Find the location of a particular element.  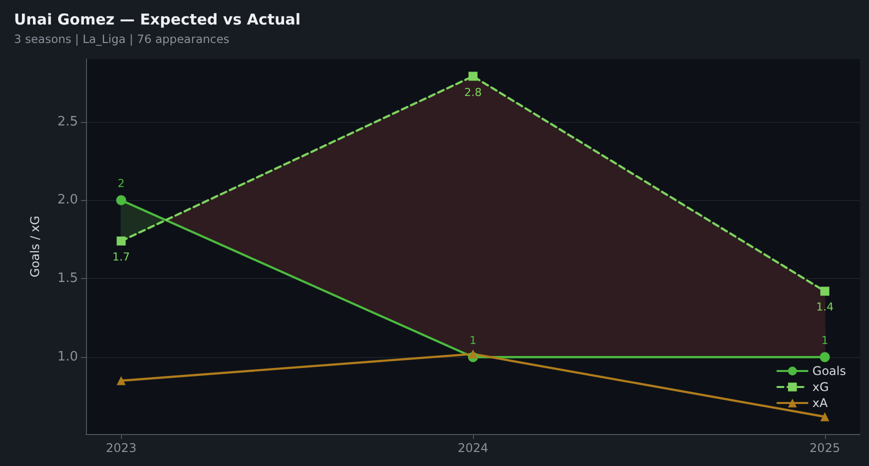

data-label: 2 is located at coordinates (121, 183).